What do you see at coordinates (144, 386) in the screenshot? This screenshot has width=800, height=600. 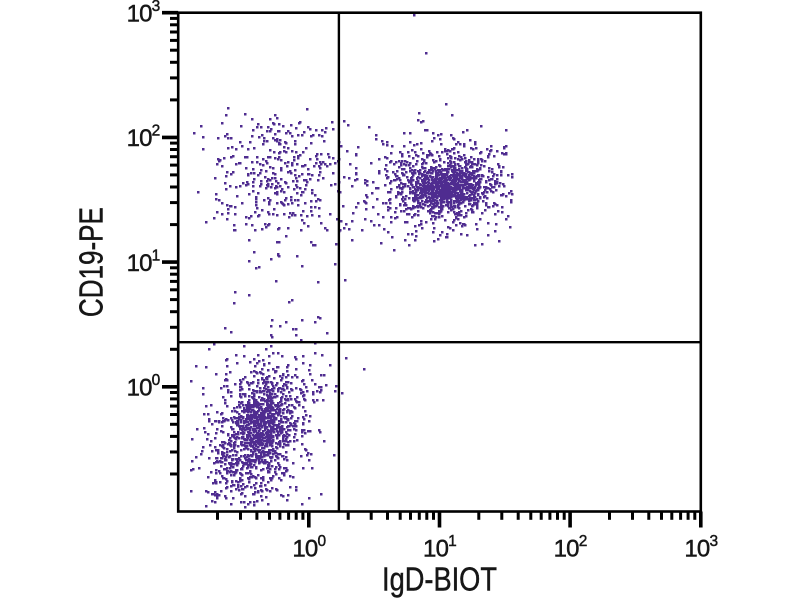 I see `svg-text: 10⁰` at bounding box center [144, 386].